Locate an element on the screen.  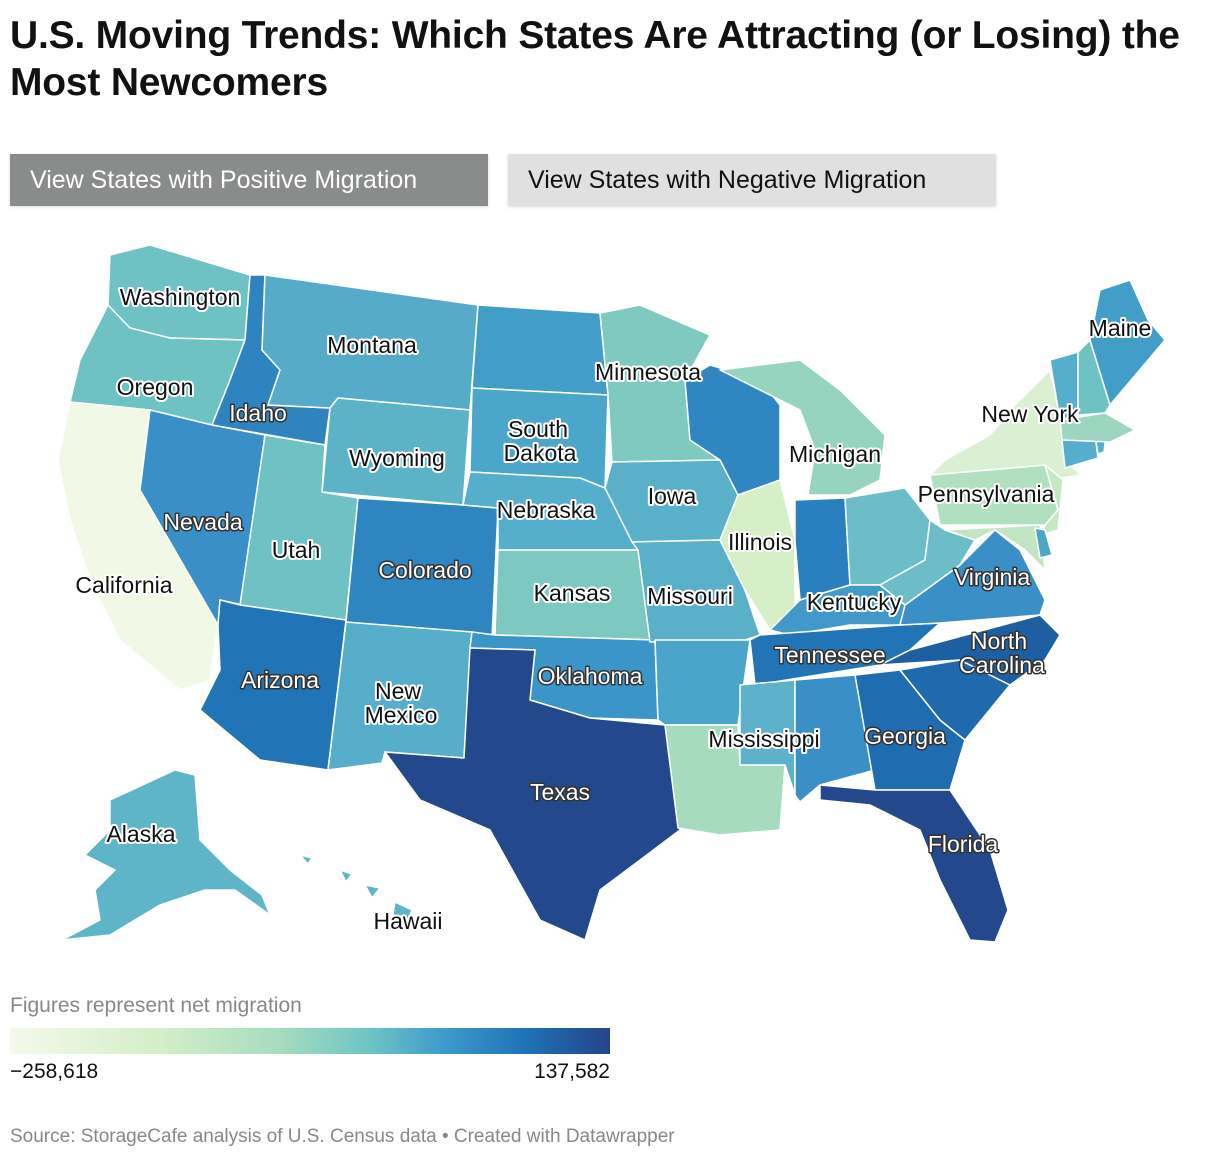
label-iowa: Iowa is located at coordinates (672, 496).